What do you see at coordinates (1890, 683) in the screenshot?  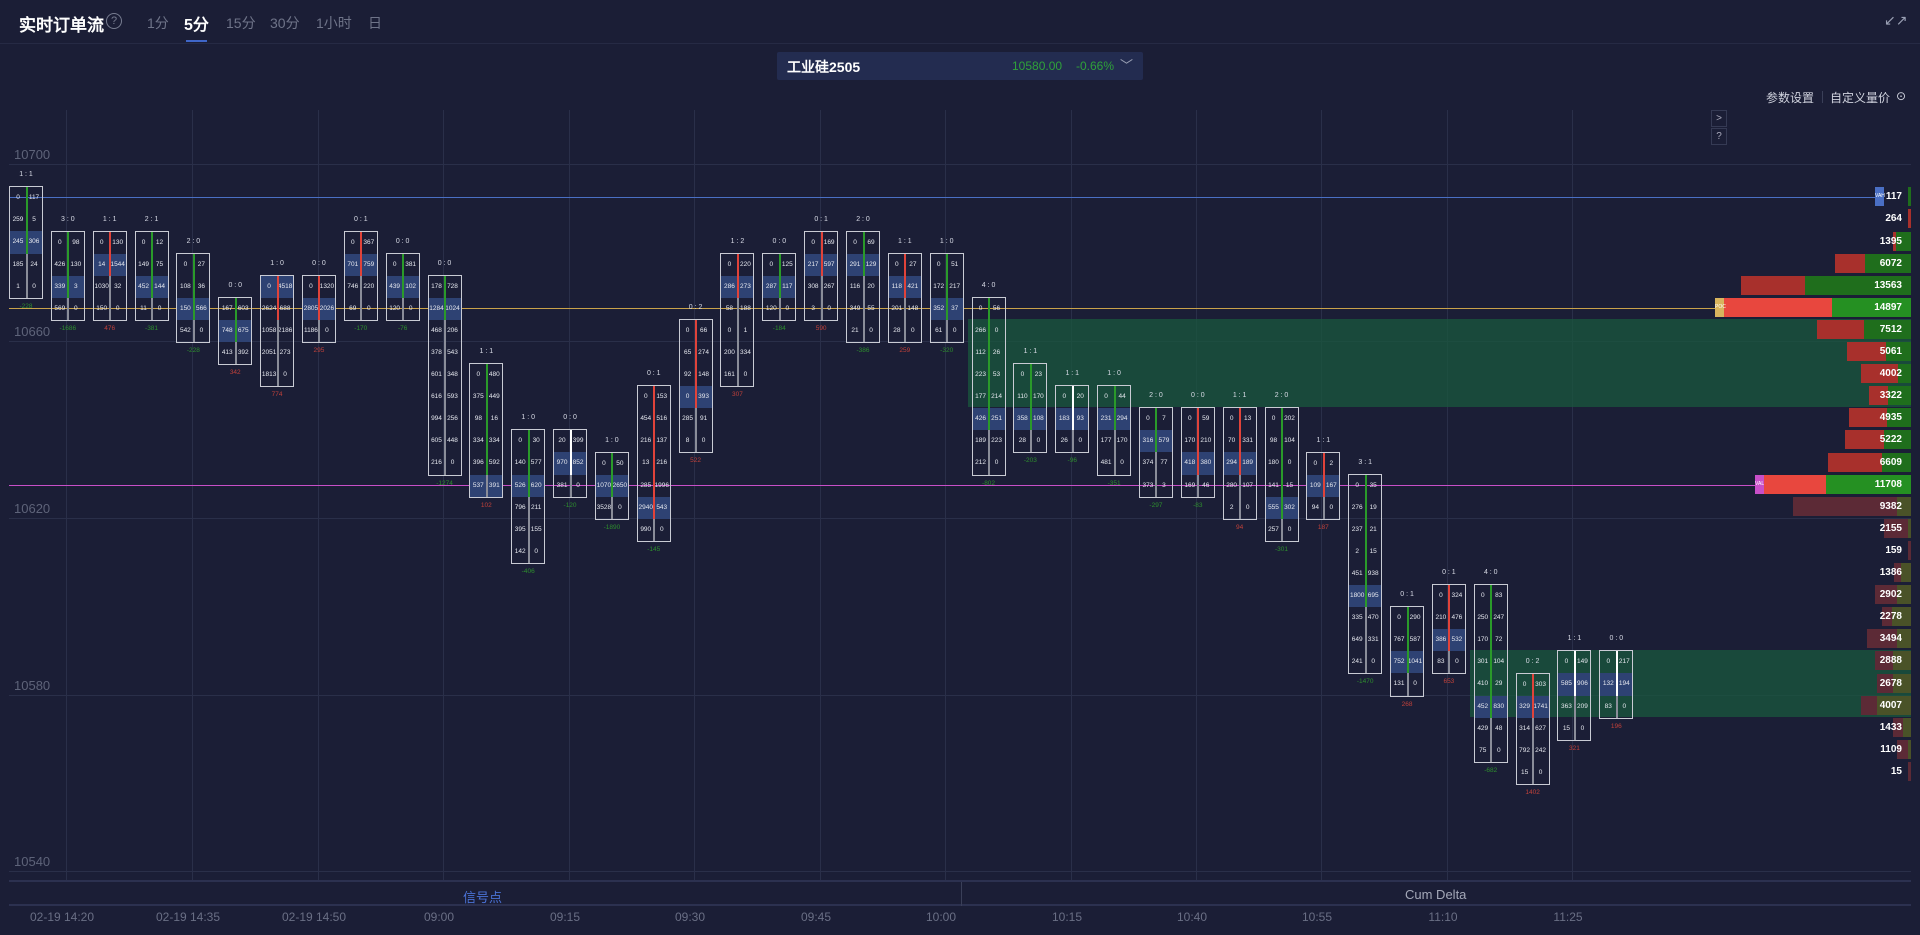 I see `volume-profile-value: 2678` at bounding box center [1890, 683].